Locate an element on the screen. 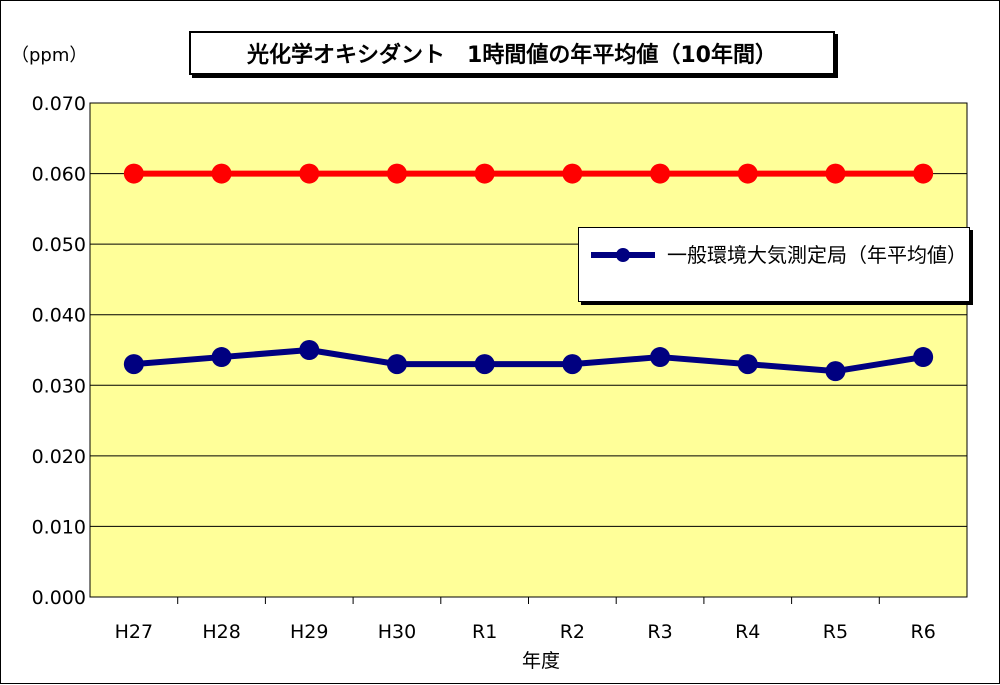 The height and width of the screenshot is (685, 1000). x-tick-label: H27 is located at coordinates (134, 632).